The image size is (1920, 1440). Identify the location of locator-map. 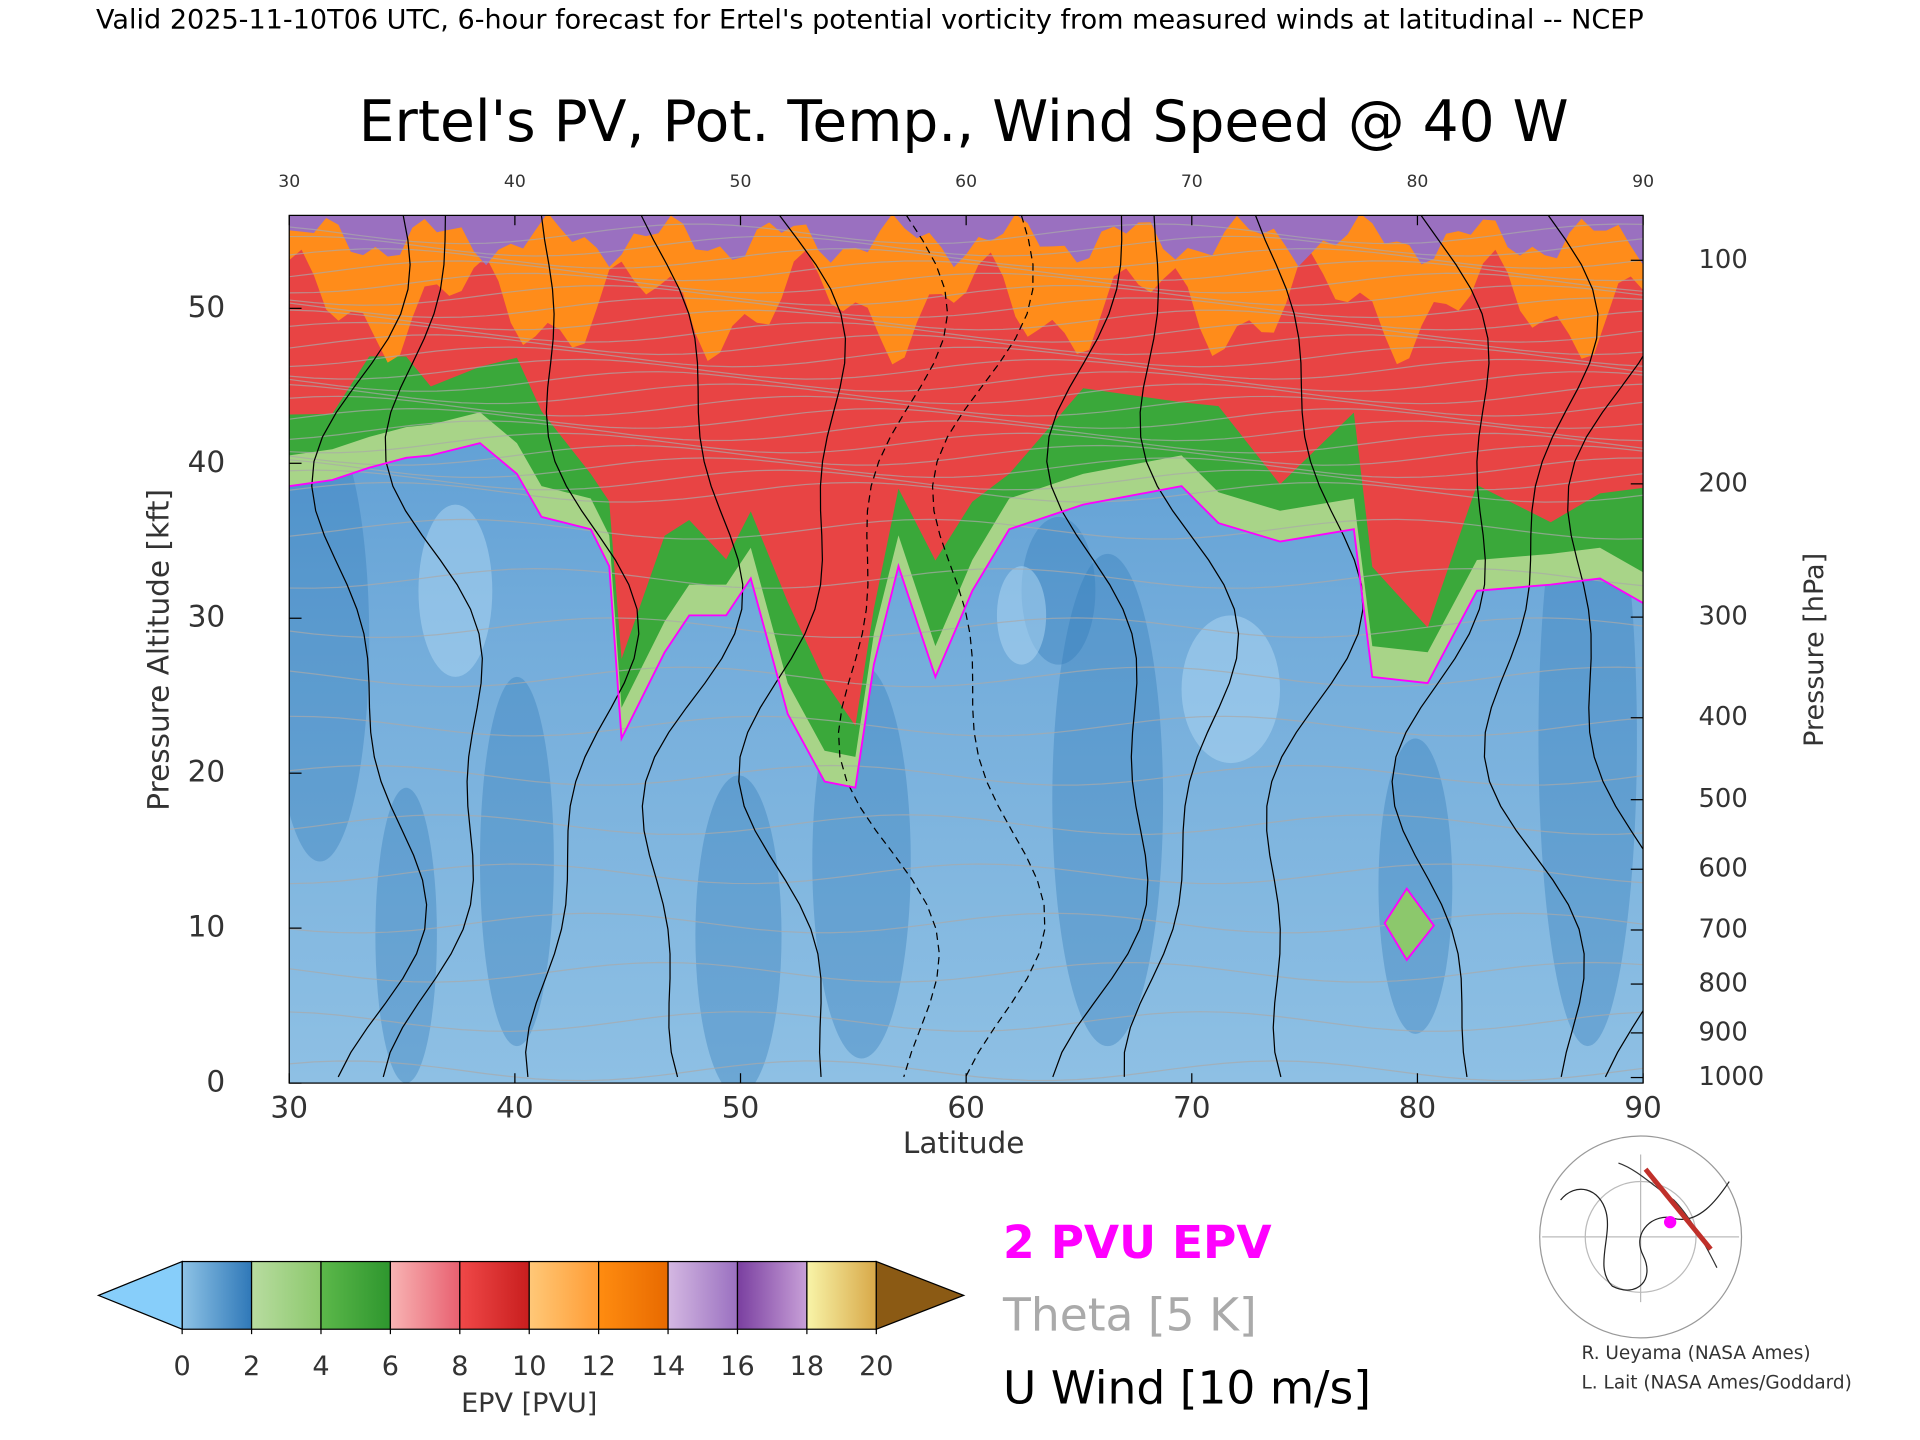
(1641, 1237).